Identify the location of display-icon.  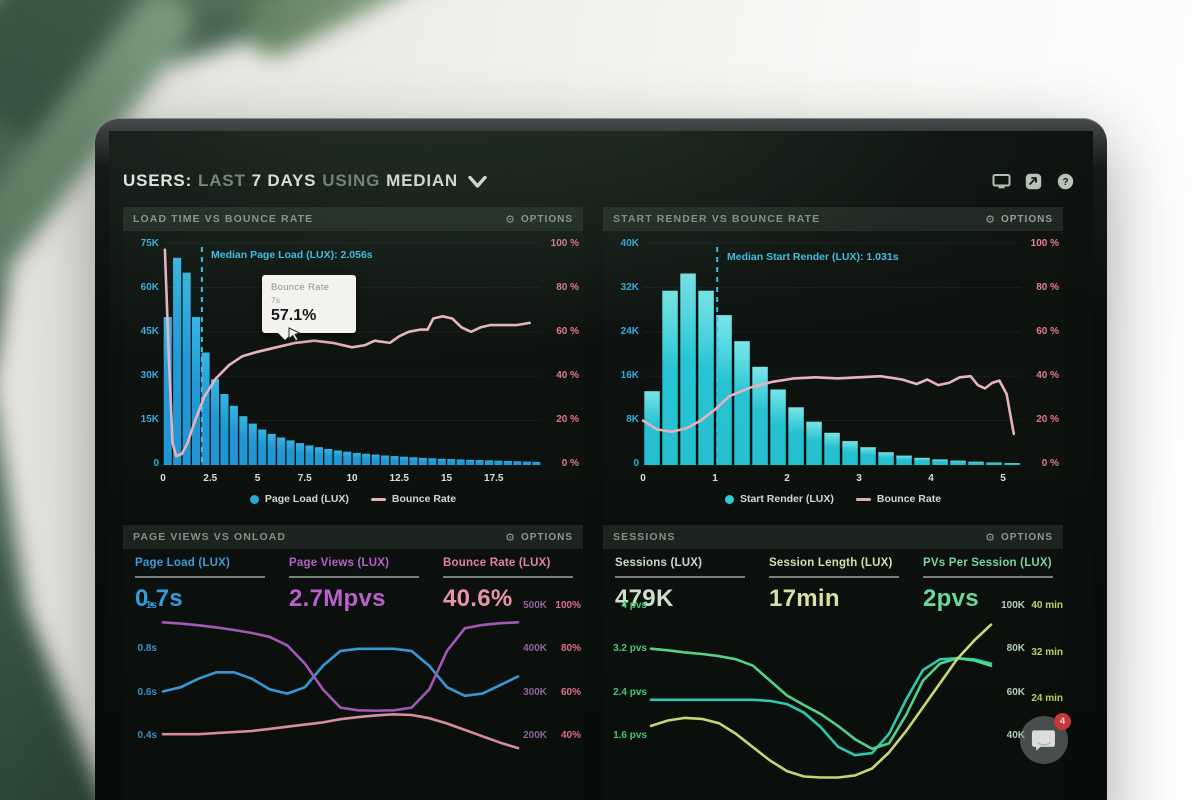
(1001, 181).